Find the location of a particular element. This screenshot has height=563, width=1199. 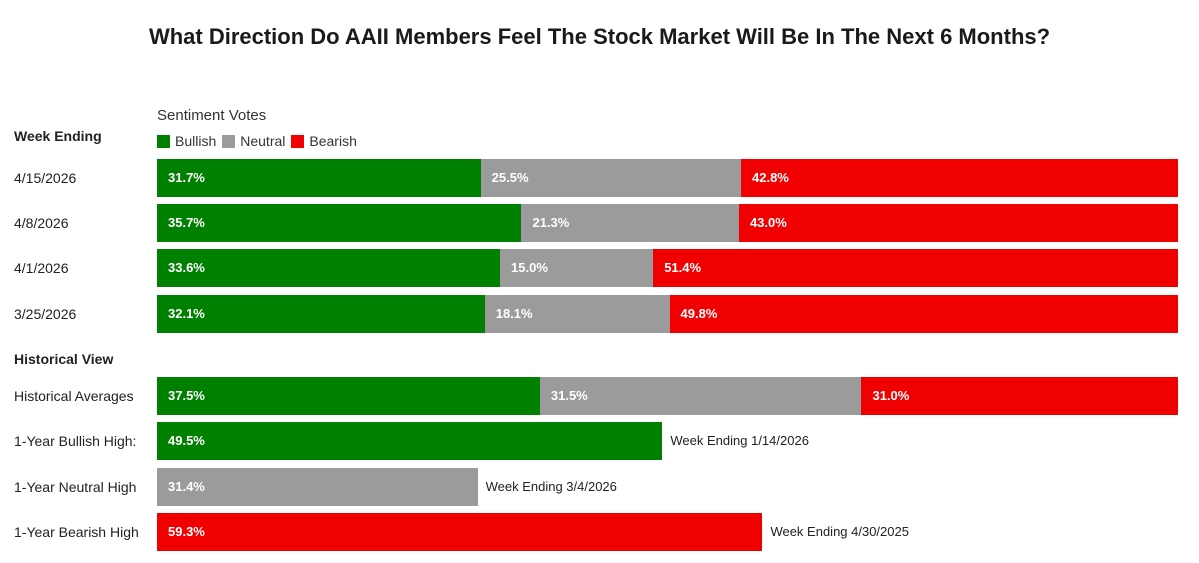

week-label: 4/8/2026 is located at coordinates (41, 223).